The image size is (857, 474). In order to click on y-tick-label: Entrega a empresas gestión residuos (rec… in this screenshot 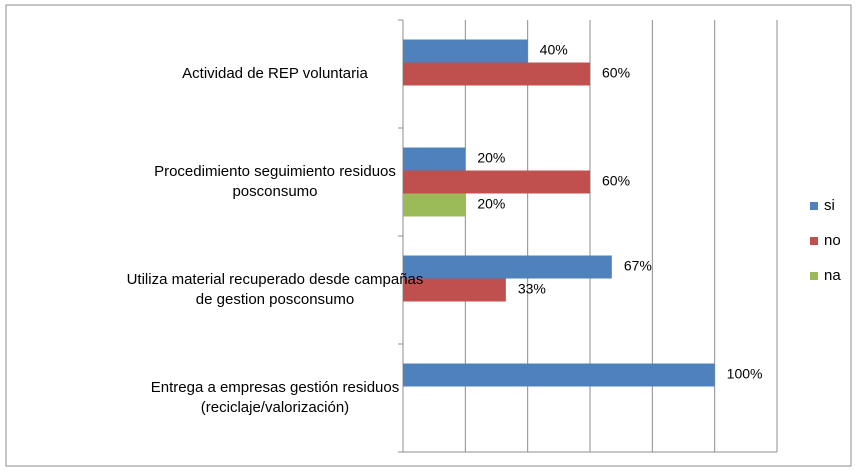, I will do `click(275, 397)`.